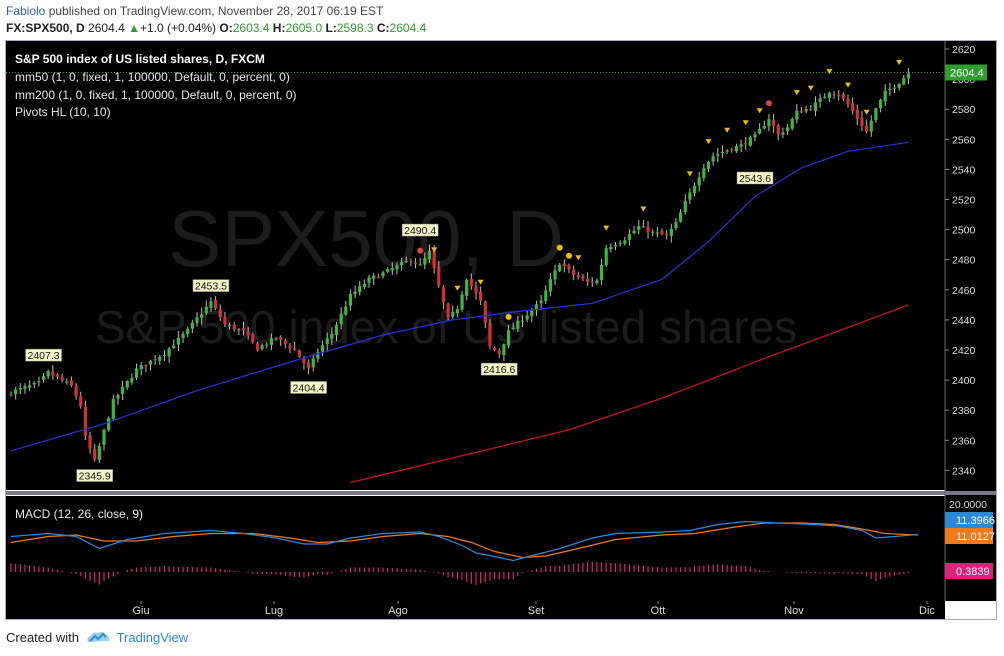  What do you see at coordinates (152, 637) in the screenshot?
I see `tradingview-link: TradingView` at bounding box center [152, 637].